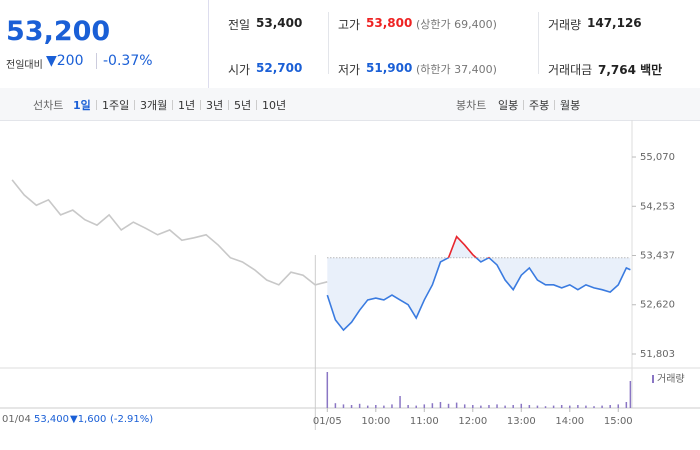 The image size is (700, 450). What do you see at coordinates (48, 105) in the screenshot?
I see `toolbar-label: 선차트` at bounding box center [48, 105].